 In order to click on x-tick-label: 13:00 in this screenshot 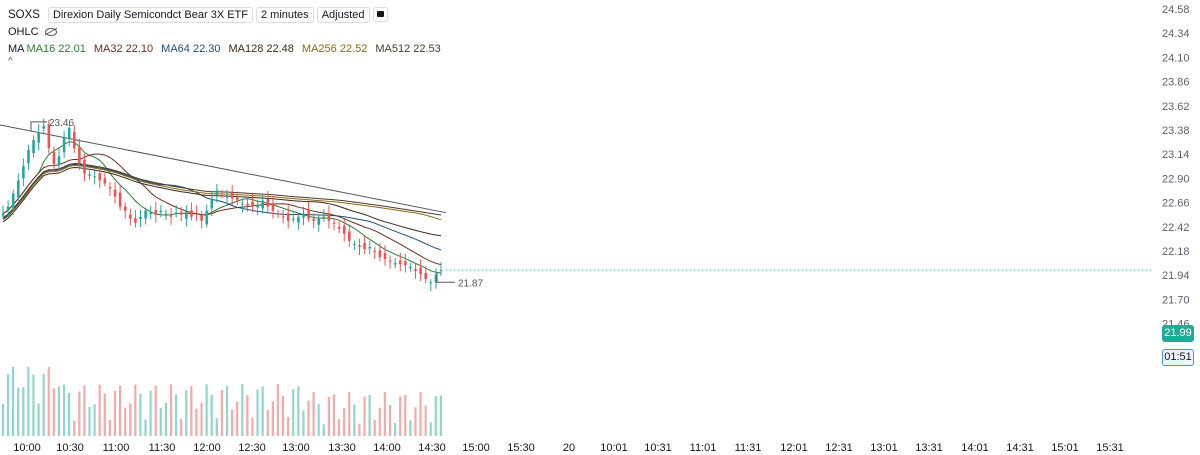, I will do `click(296, 448)`.